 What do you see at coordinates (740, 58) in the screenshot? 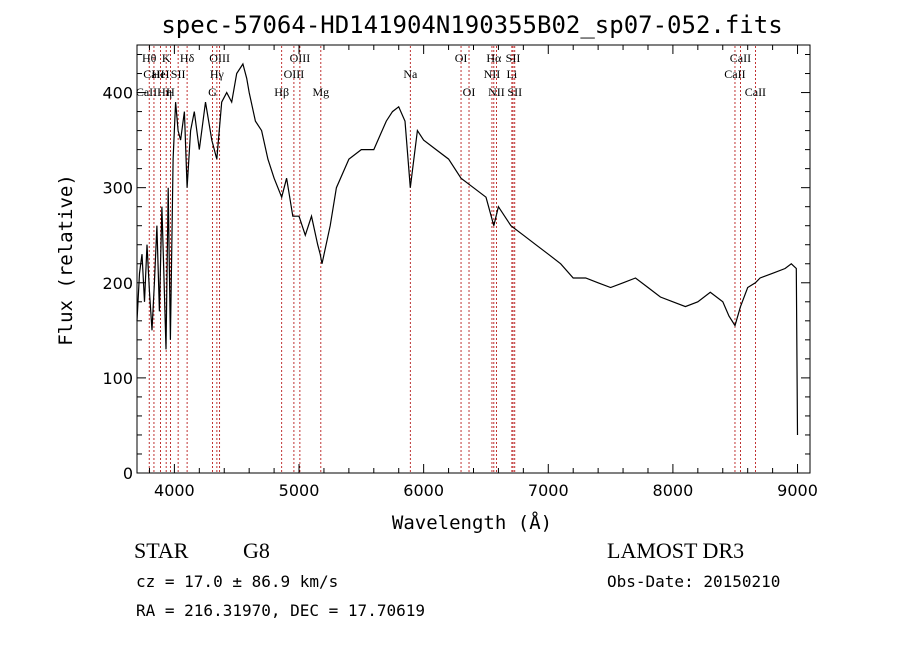
I see `line-label-24: CaII` at bounding box center [740, 58].